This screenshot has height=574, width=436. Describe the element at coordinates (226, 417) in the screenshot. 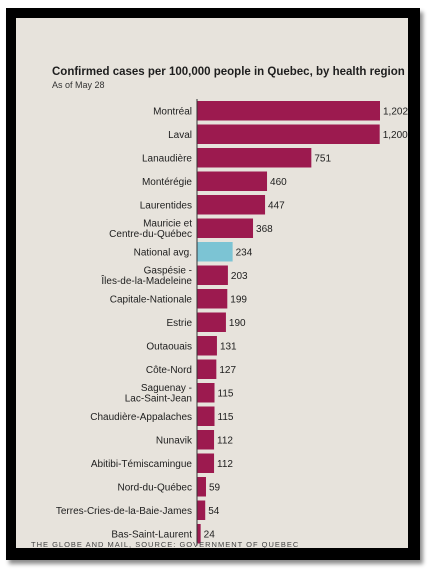

I see `value-label-13: 115` at that location.